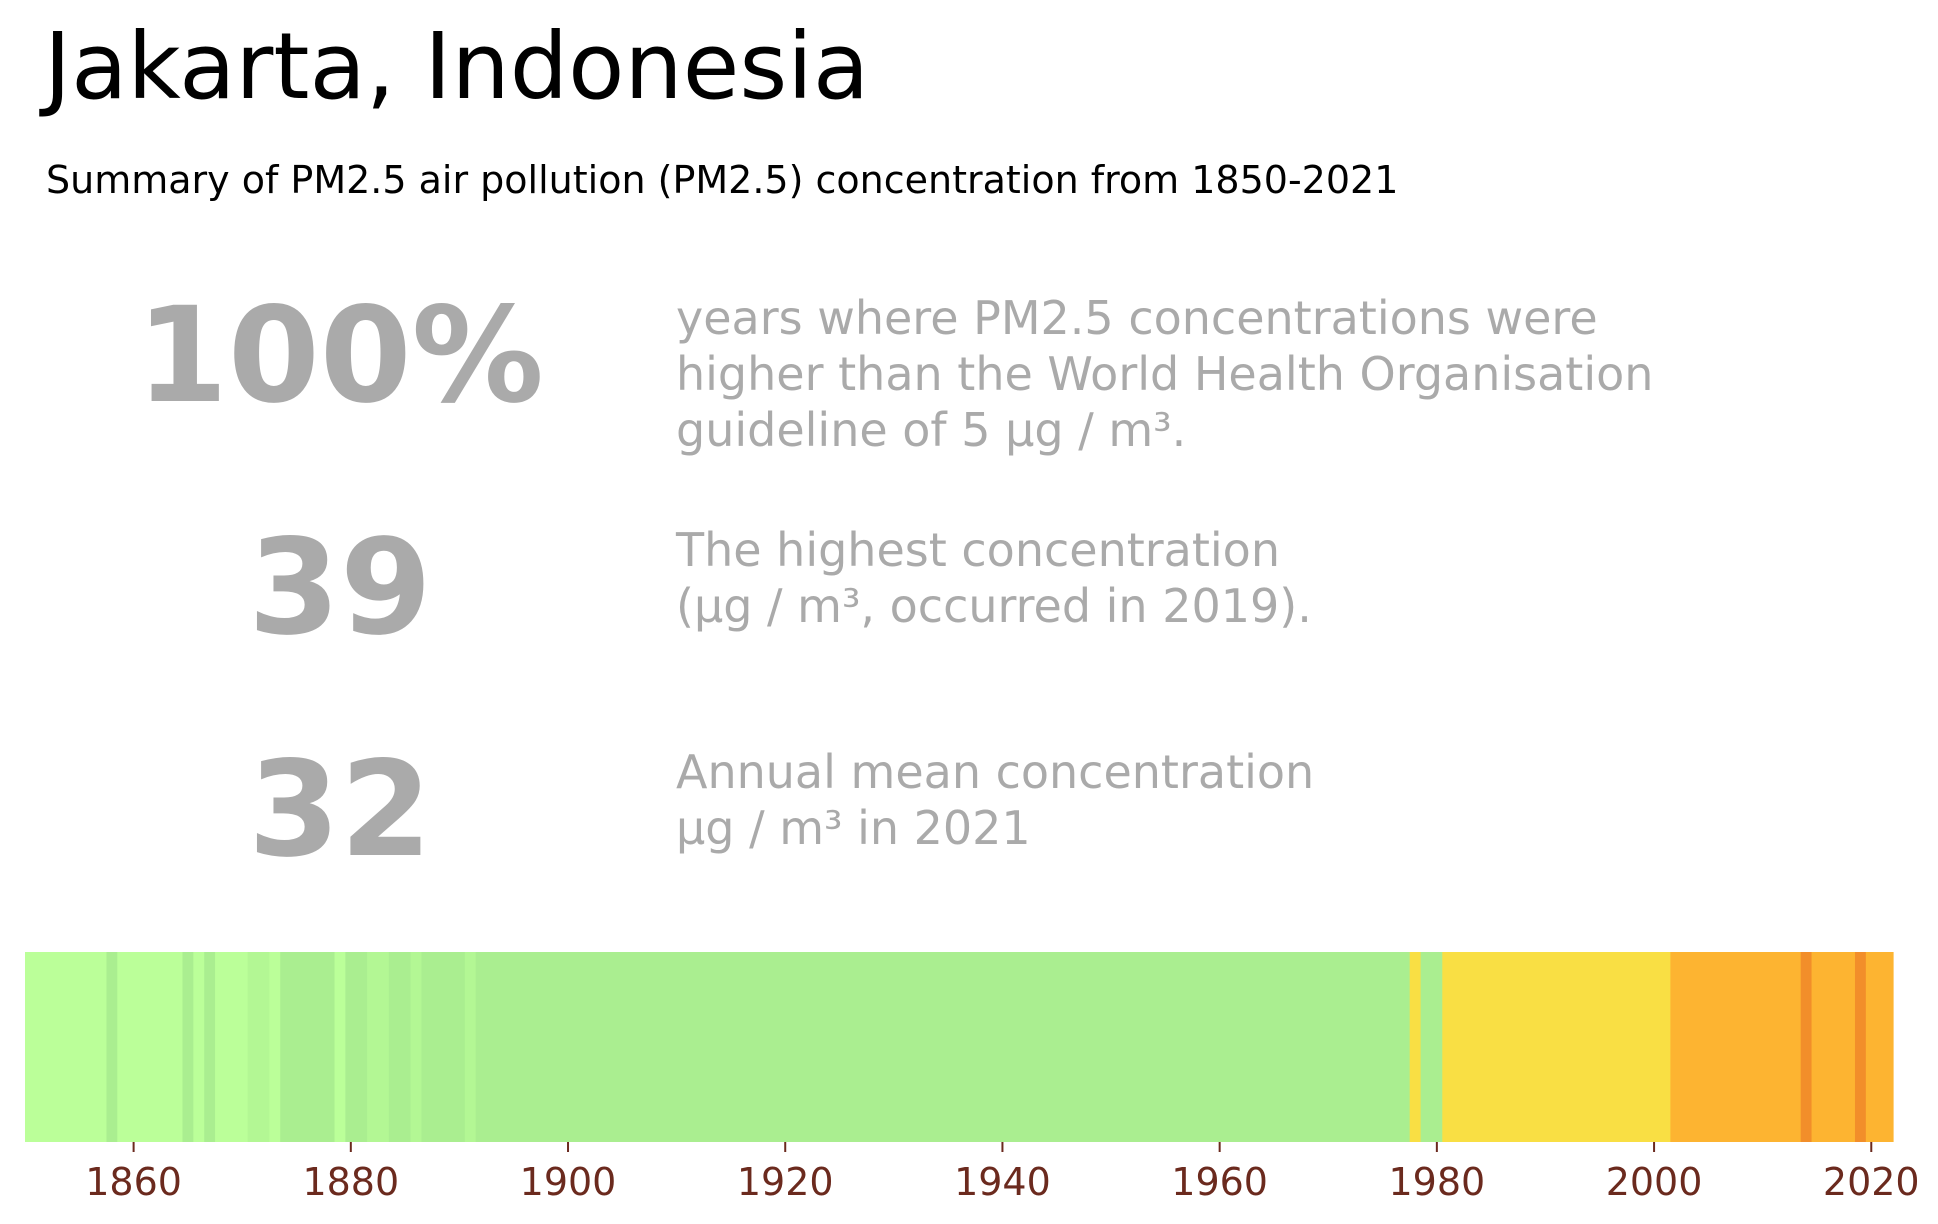  What do you see at coordinates (785, 1182) in the screenshot?
I see `x-tick-label-1920: 1920` at bounding box center [785, 1182].